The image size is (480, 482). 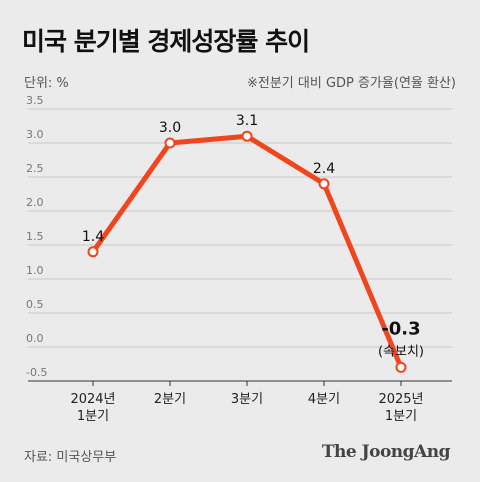 What do you see at coordinates (400, 328) in the screenshot?
I see `data-label: -0.3` at bounding box center [400, 328].